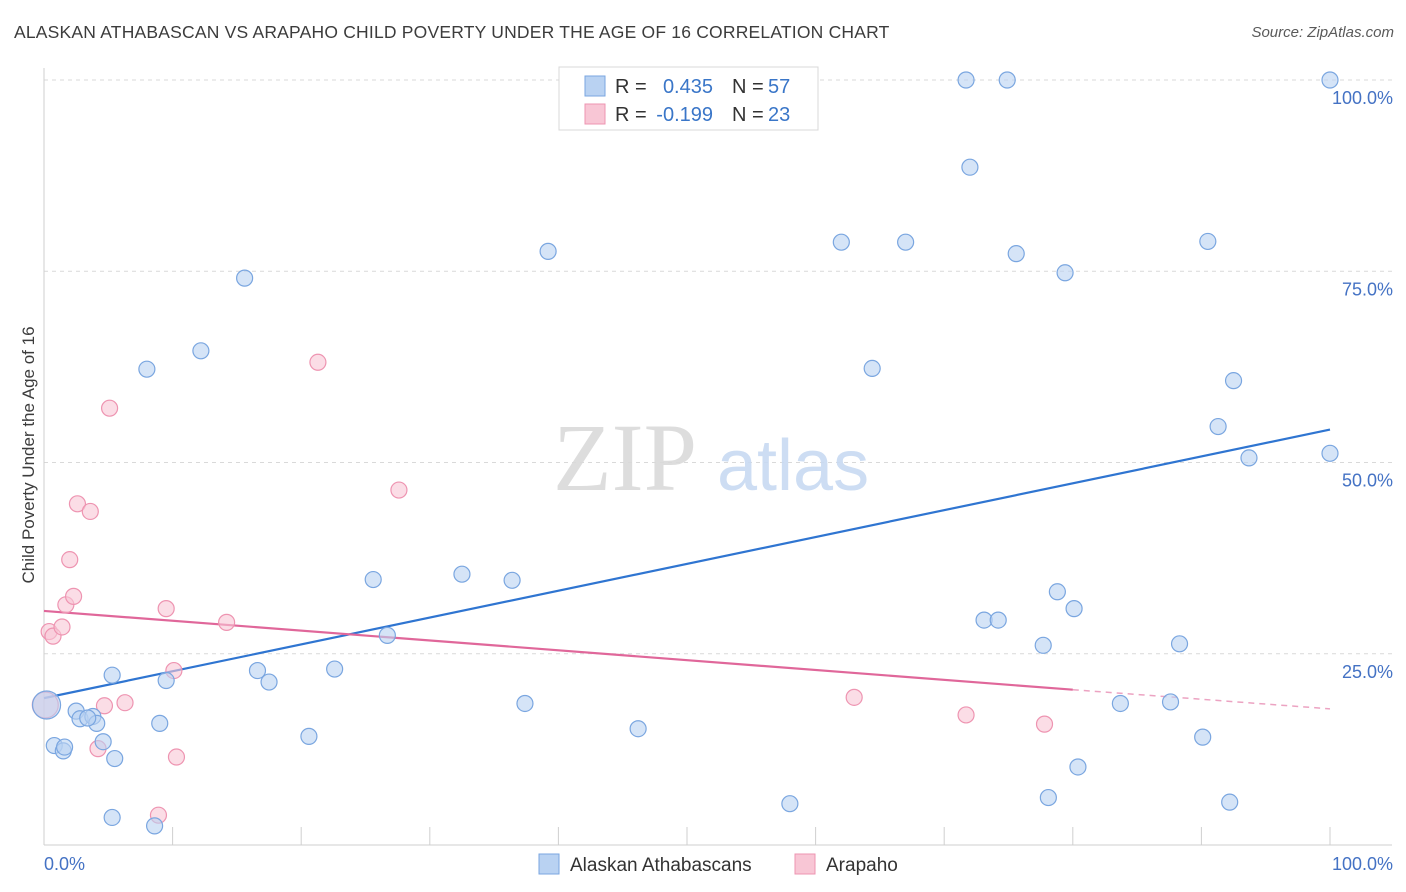 The width and height of the screenshot is (1406, 892). Describe the element at coordinates (1362, 385) in the screenshot. I see `y-tick-labels: 25.0% 50.0% 75.0% 100.0%` at that location.